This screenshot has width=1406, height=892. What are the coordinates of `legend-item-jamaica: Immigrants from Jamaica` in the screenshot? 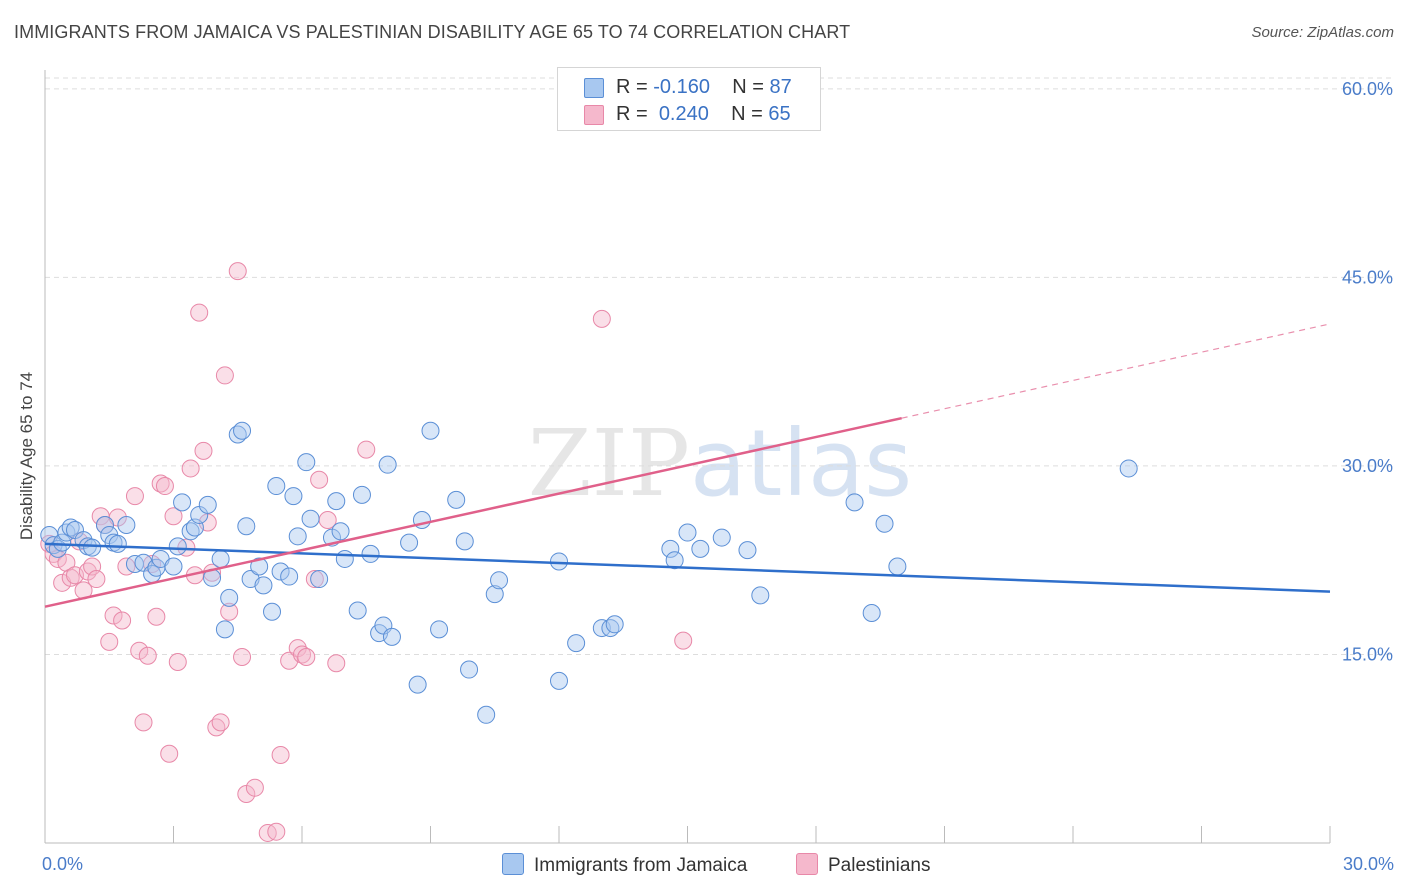 It's located at (624, 865).